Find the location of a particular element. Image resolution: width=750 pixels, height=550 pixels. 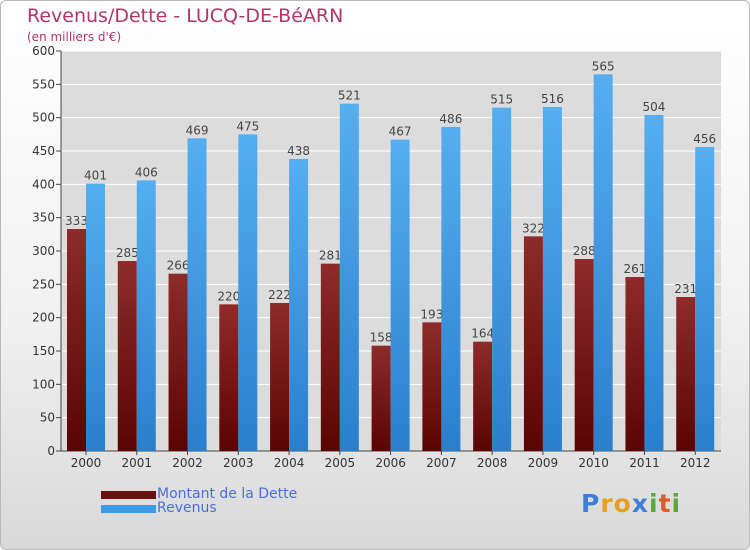

logo-letter: r is located at coordinates (607, 503).